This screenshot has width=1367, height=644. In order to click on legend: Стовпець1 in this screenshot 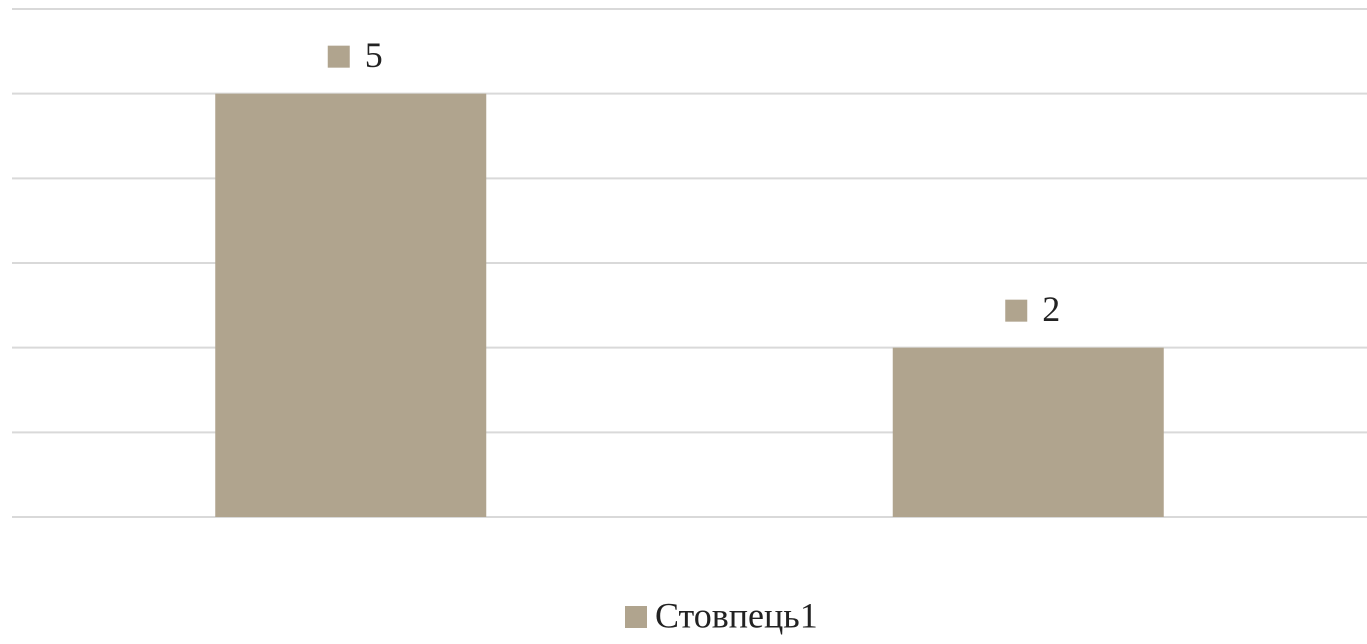, I will do `click(721, 615)`.